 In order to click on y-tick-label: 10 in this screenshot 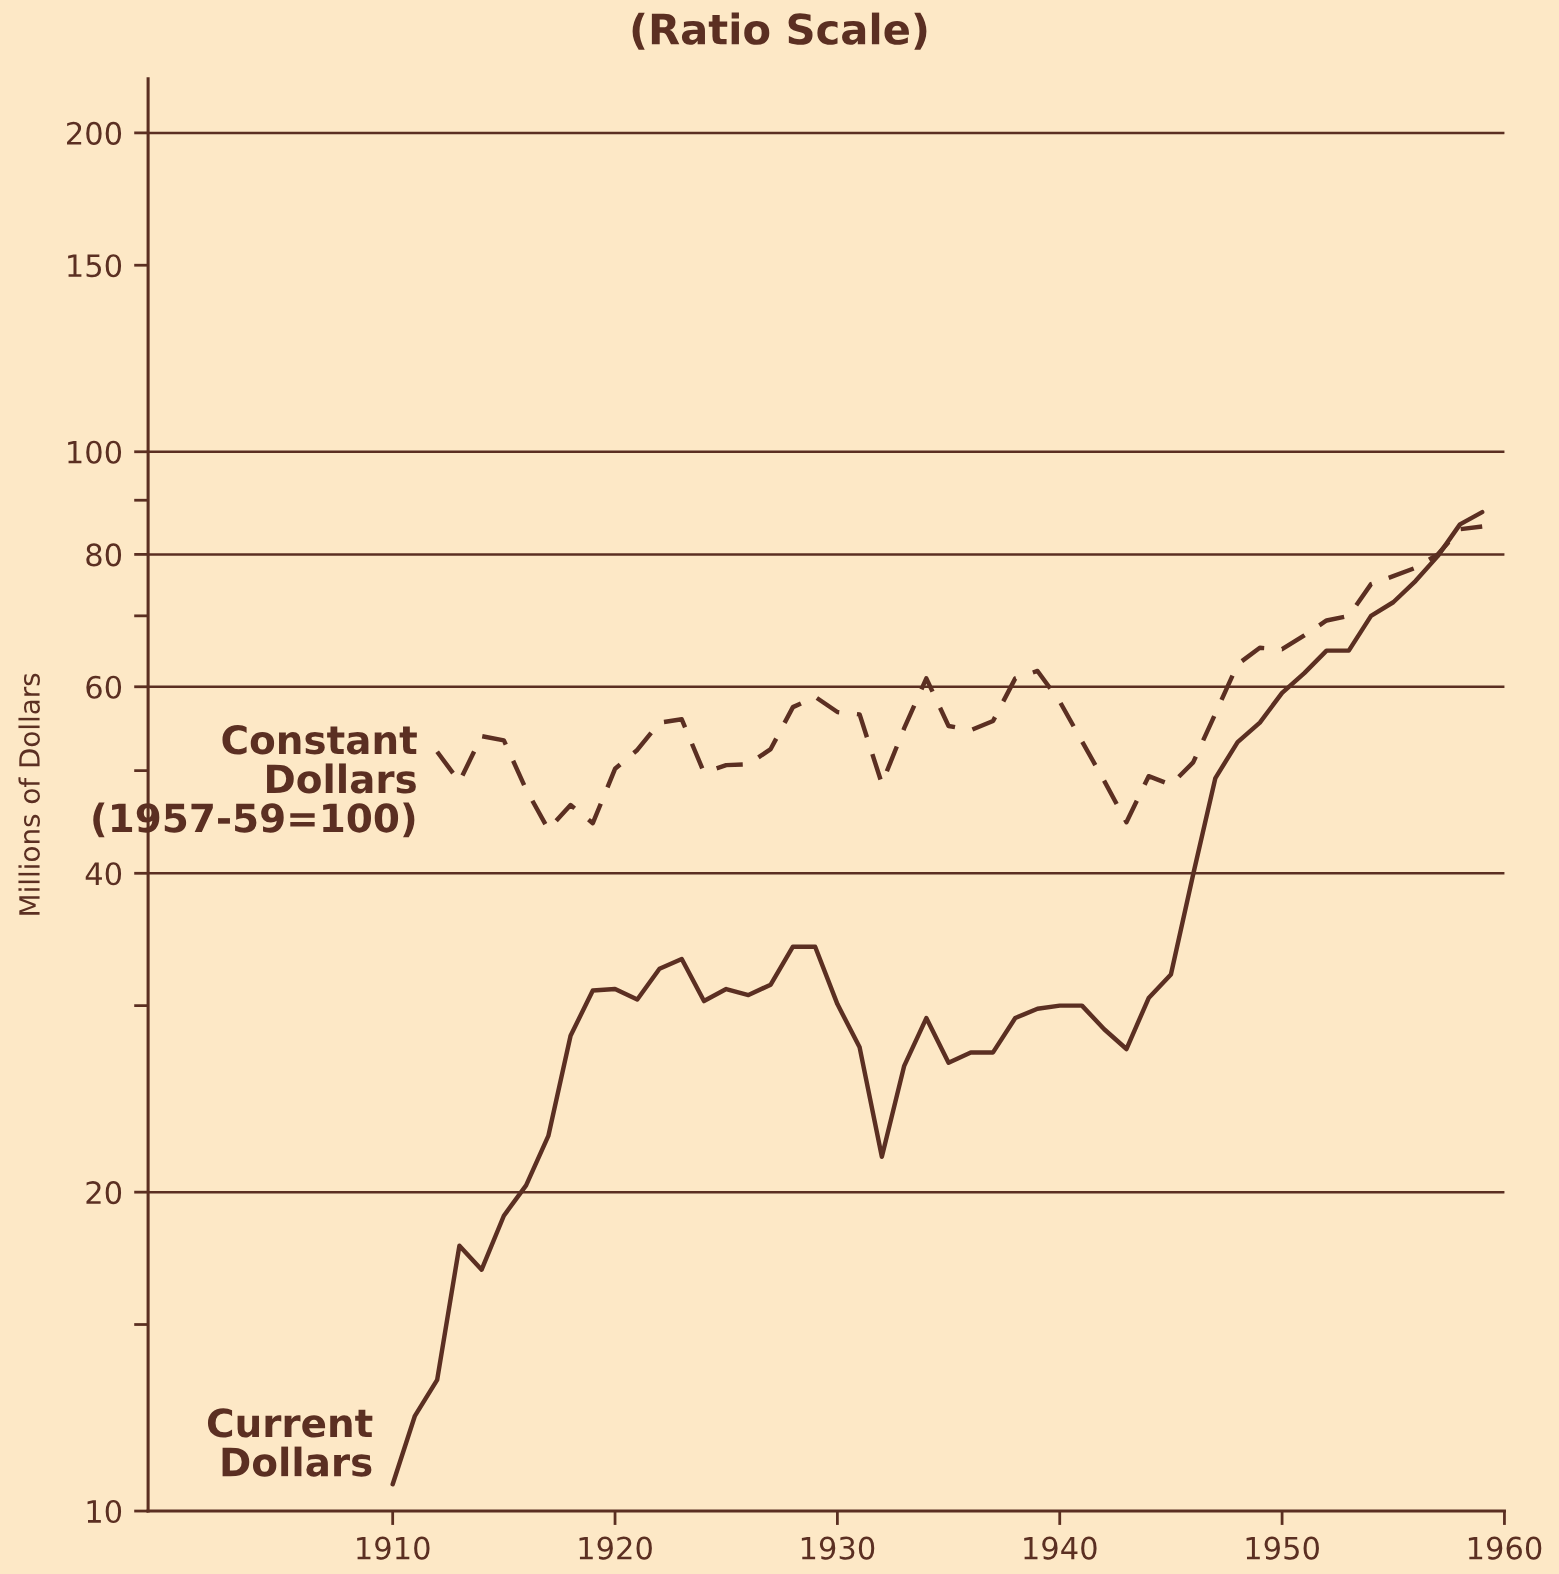, I will do `click(104, 1511)`.